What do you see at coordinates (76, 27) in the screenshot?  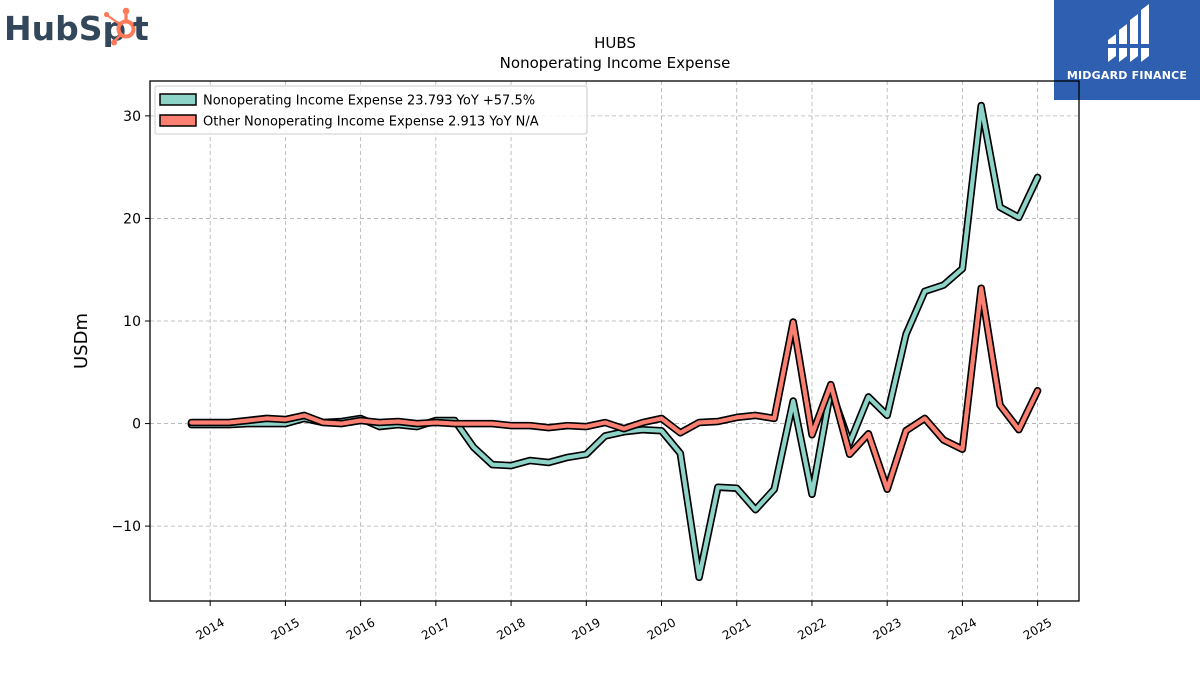 I see `hubspot-logo: HubSp t` at bounding box center [76, 27].